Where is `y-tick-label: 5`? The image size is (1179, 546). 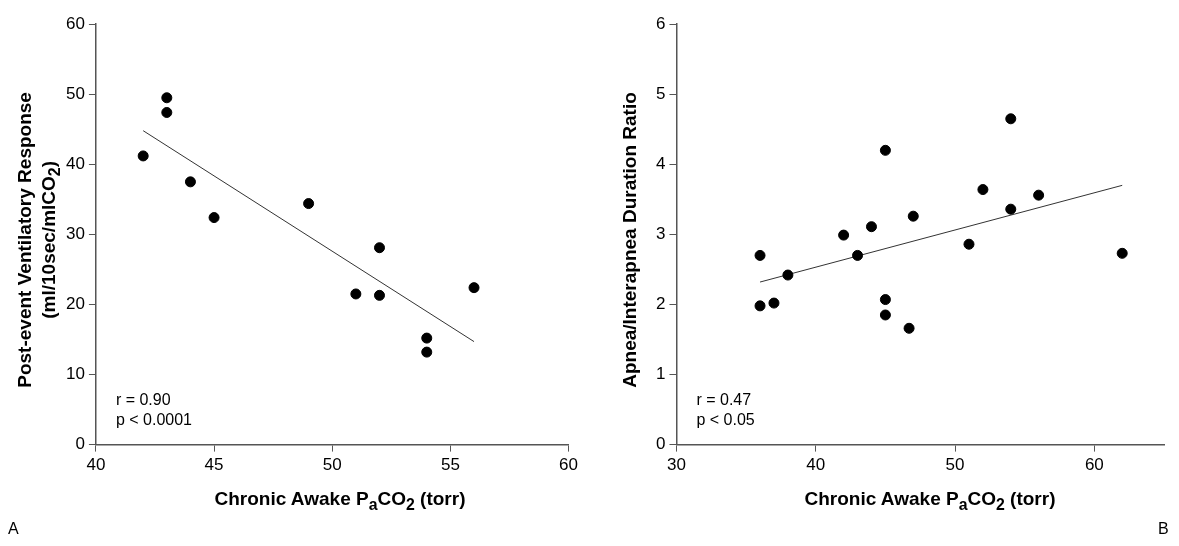
y-tick-label: 5 is located at coordinates (660, 93).